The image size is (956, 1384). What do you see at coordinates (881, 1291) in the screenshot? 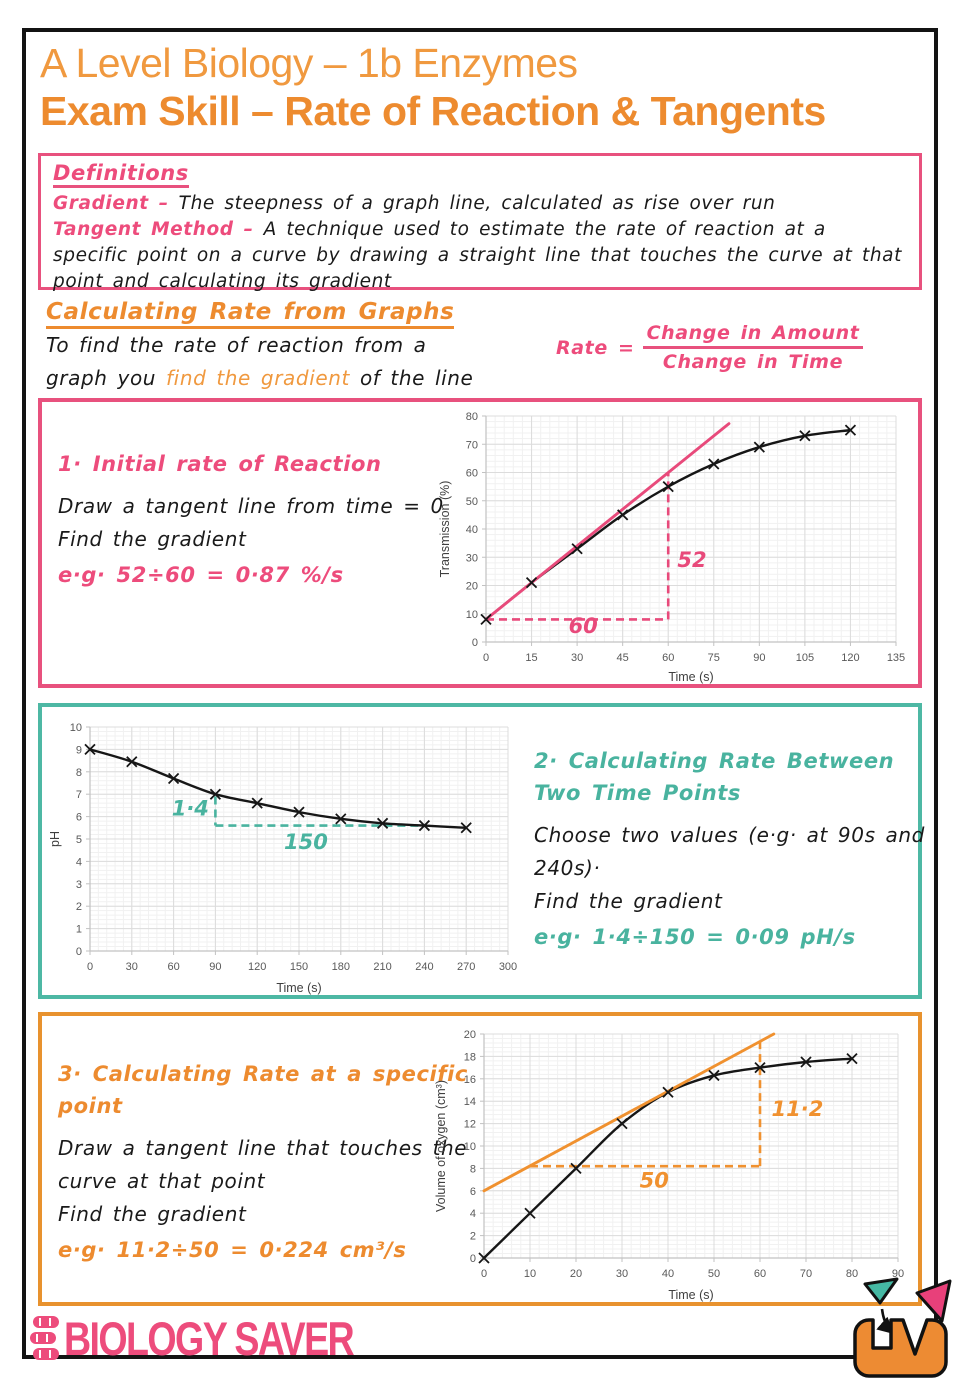
I see `substrate-teal-triangle` at bounding box center [881, 1291].